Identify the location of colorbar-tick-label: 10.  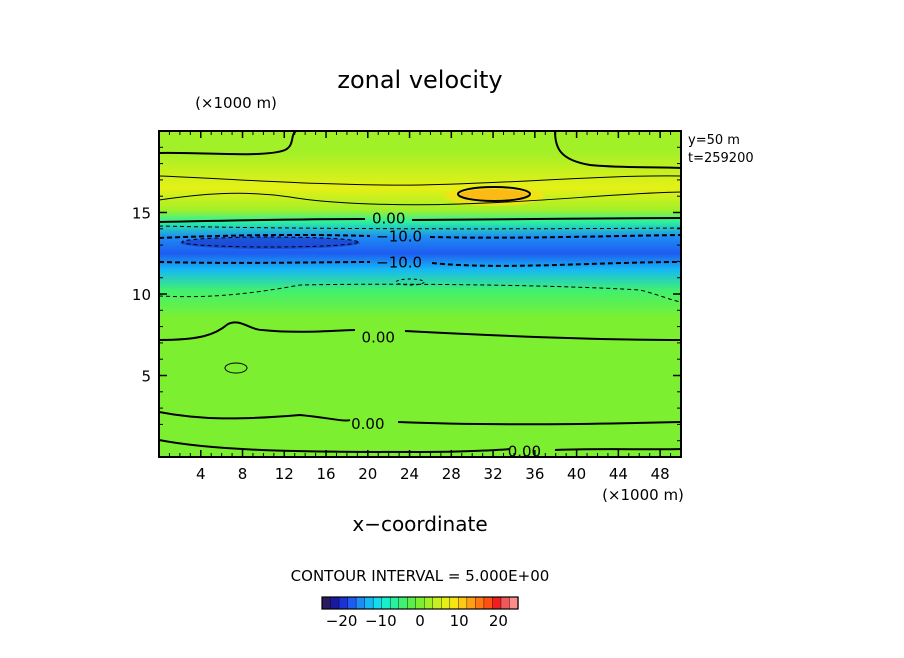
(459, 621).